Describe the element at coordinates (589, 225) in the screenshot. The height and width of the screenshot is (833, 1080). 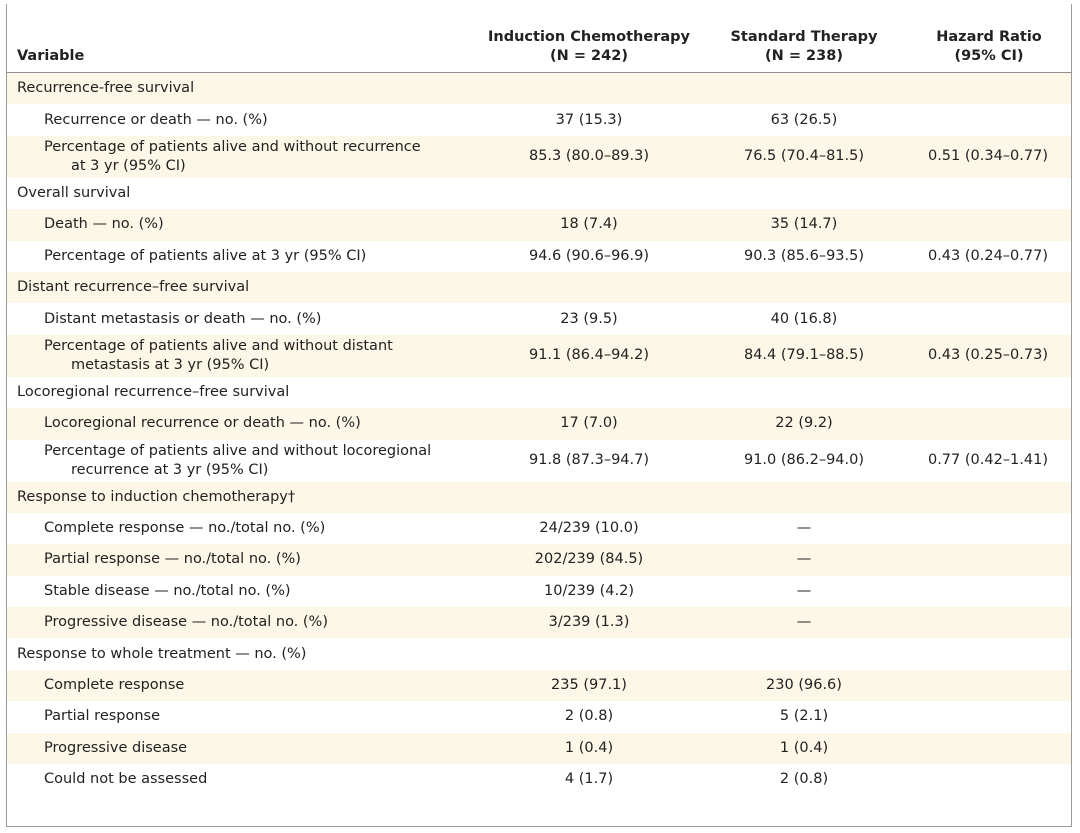
I see `induction-value: 18 (7.4)` at that location.